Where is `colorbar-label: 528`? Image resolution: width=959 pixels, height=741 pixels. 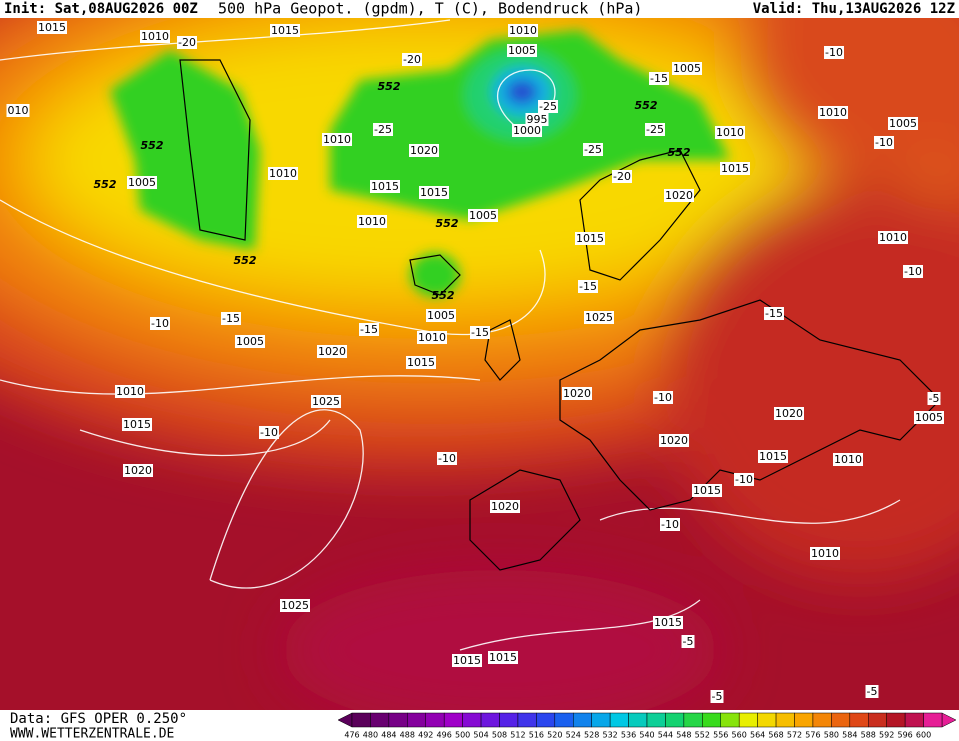
colorbar-label: 528 is located at coordinates (591, 735).